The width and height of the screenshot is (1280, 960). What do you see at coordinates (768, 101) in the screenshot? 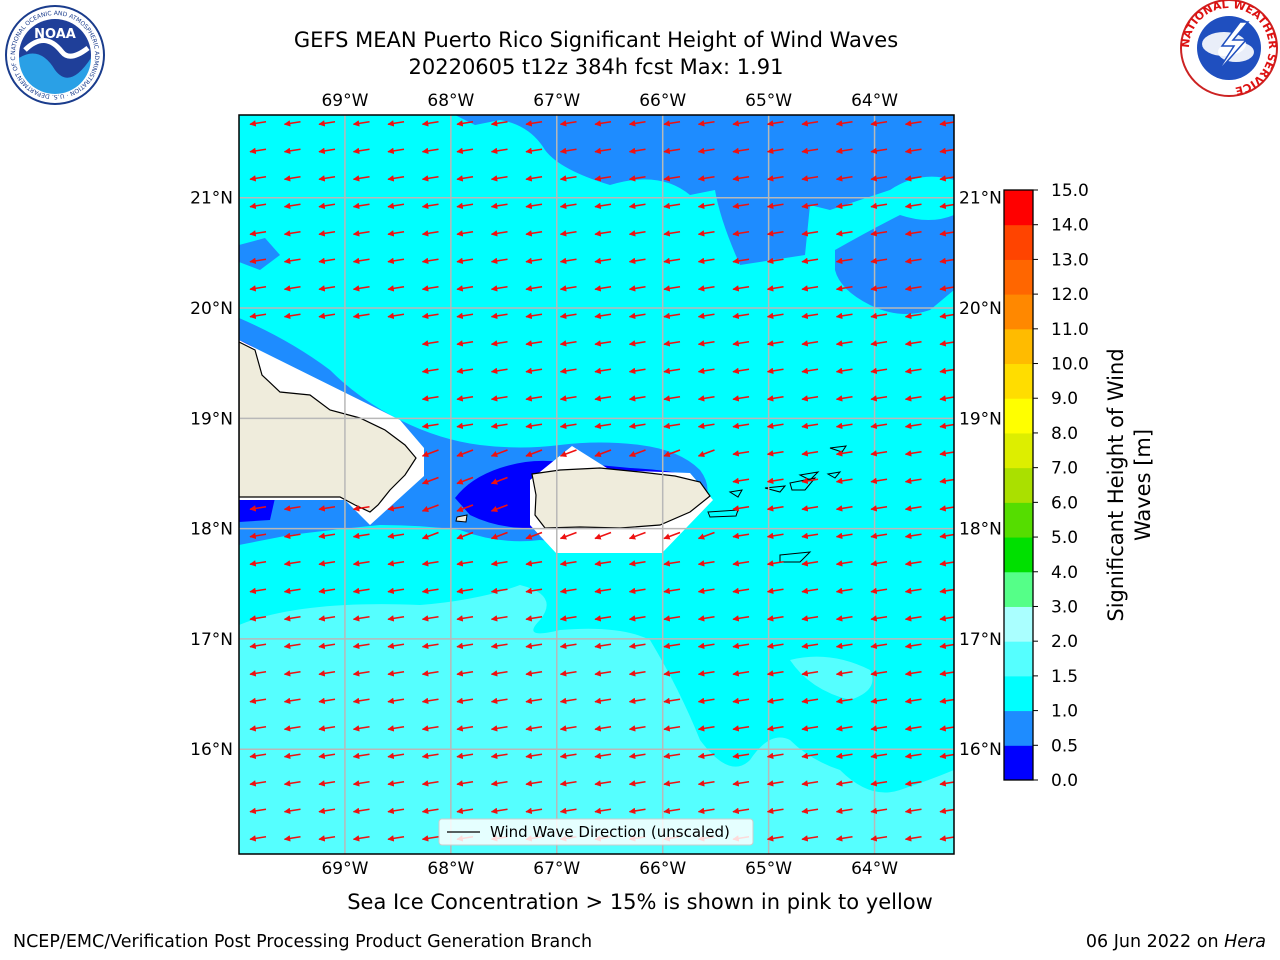
I see `lon-label-top: 65°W` at bounding box center [768, 101].